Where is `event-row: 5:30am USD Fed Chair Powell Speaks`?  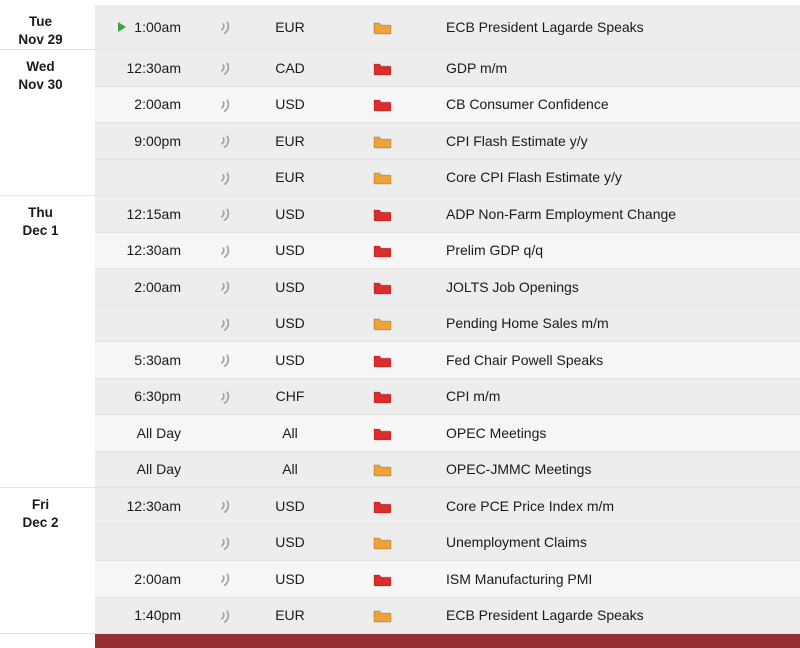
event-row: 5:30am USD Fed Chair Powell Speaks is located at coordinates (400, 360).